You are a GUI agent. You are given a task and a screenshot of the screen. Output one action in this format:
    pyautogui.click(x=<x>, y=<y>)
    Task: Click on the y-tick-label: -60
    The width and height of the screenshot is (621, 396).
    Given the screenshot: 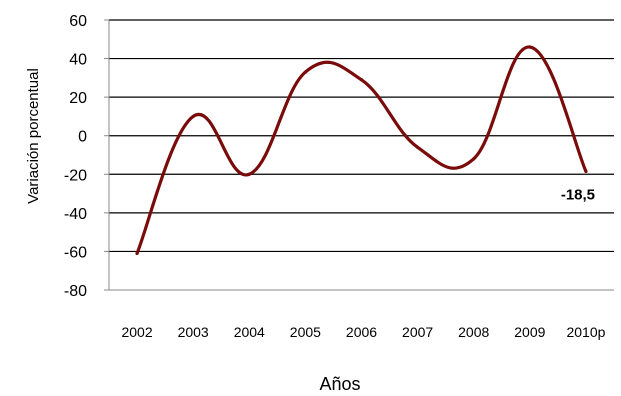 What is the action you would take?
    pyautogui.click(x=75, y=252)
    